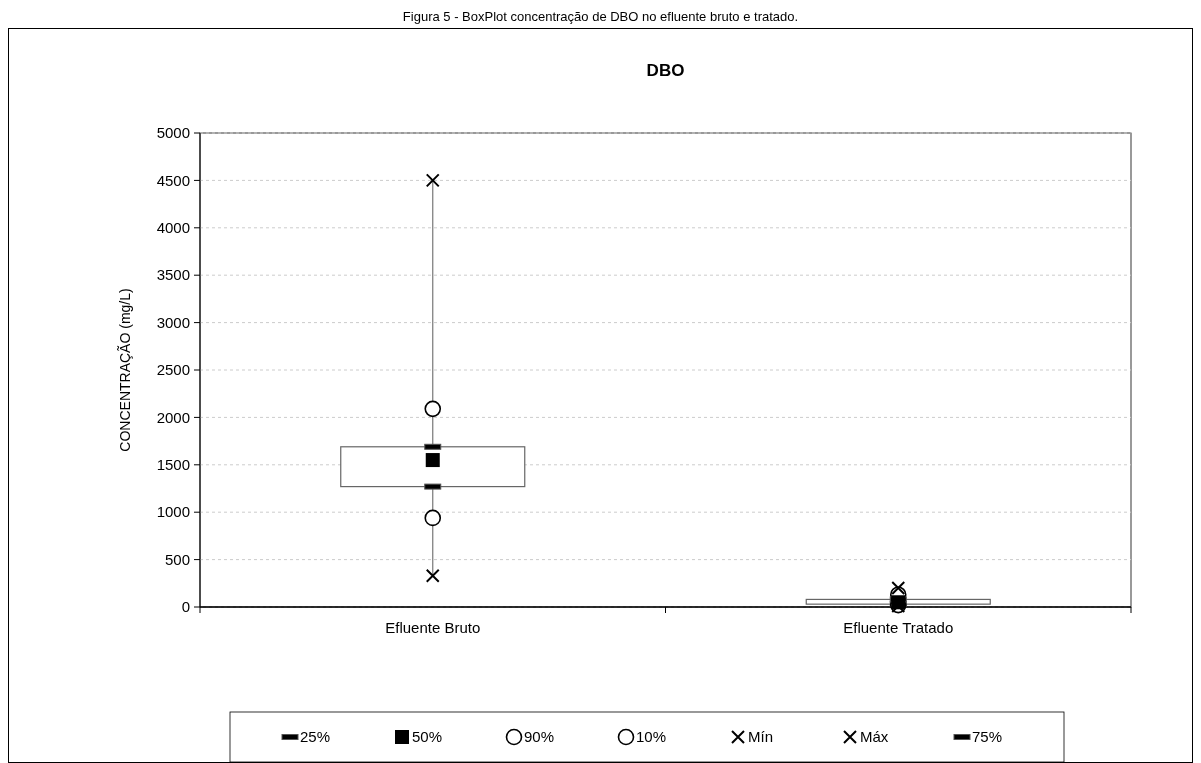 The width and height of the screenshot is (1201, 763). I want to click on x-tick-label: Efluente Tratado, so click(898, 627).